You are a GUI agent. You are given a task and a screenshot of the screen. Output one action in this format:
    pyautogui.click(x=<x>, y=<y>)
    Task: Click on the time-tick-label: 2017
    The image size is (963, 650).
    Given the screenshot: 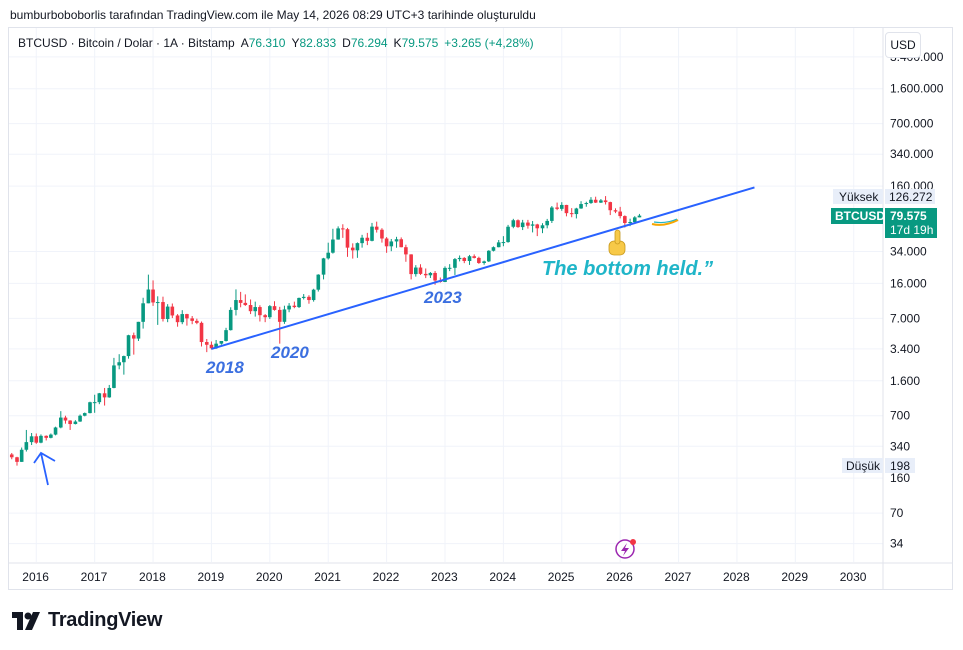 What is the action you would take?
    pyautogui.click(x=94, y=577)
    